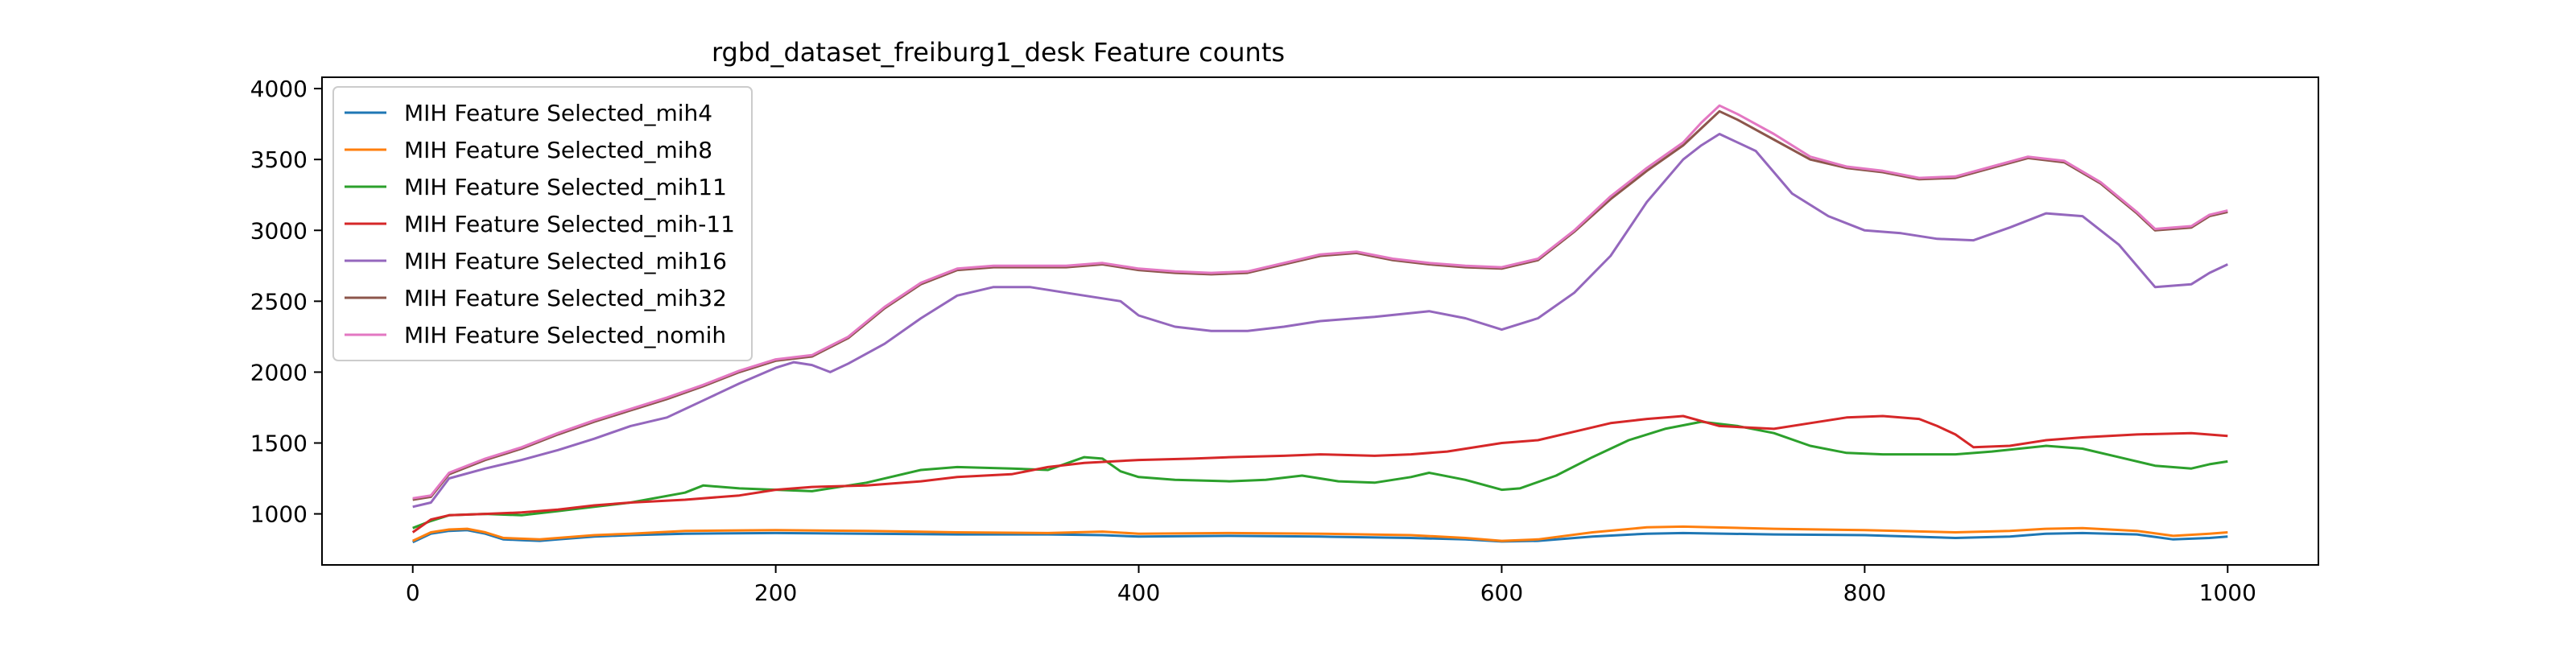  I want to click on x-tick-label: 1000, so click(2227, 592).